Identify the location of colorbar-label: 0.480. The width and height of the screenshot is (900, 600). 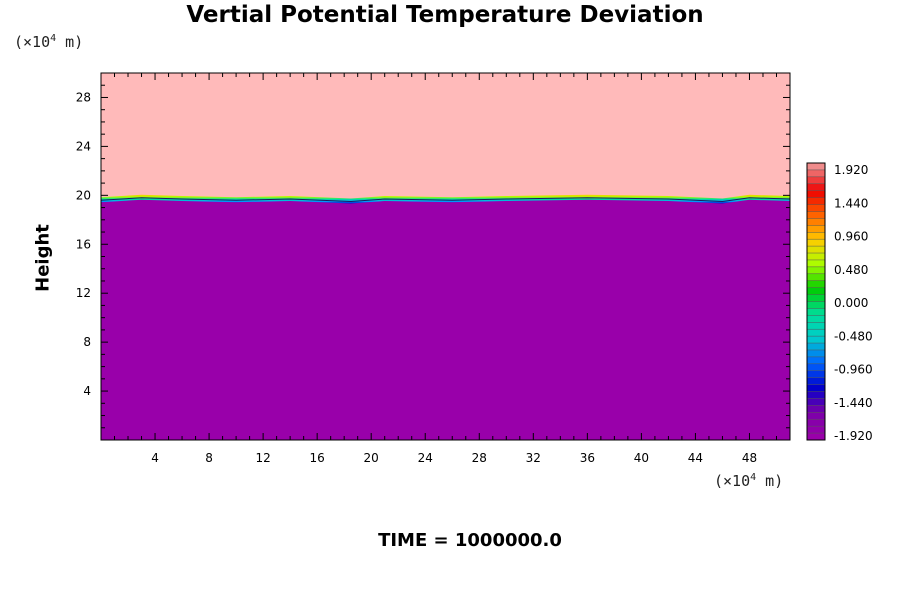
(851, 270).